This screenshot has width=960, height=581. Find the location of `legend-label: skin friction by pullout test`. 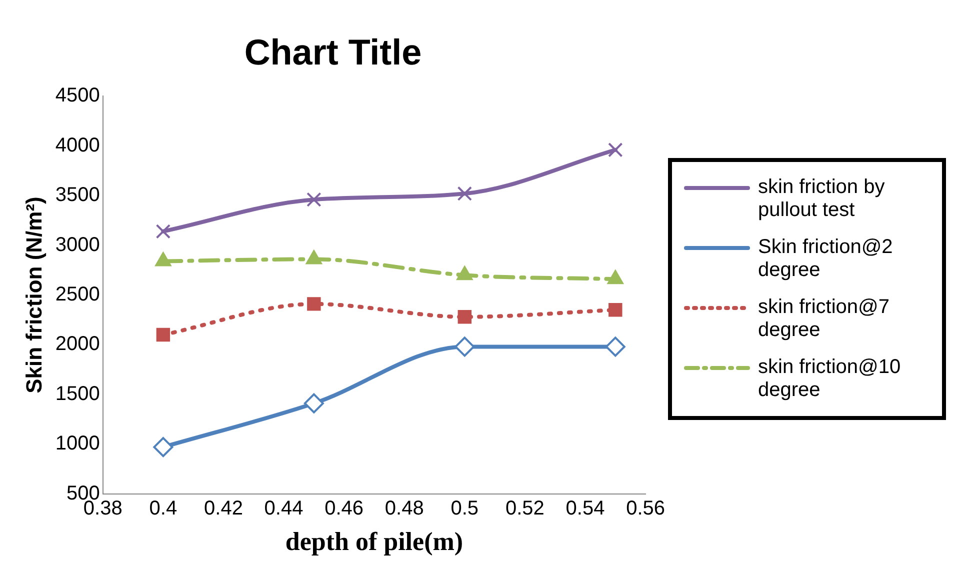

legend-label: skin friction by pullout test is located at coordinates (822, 199).